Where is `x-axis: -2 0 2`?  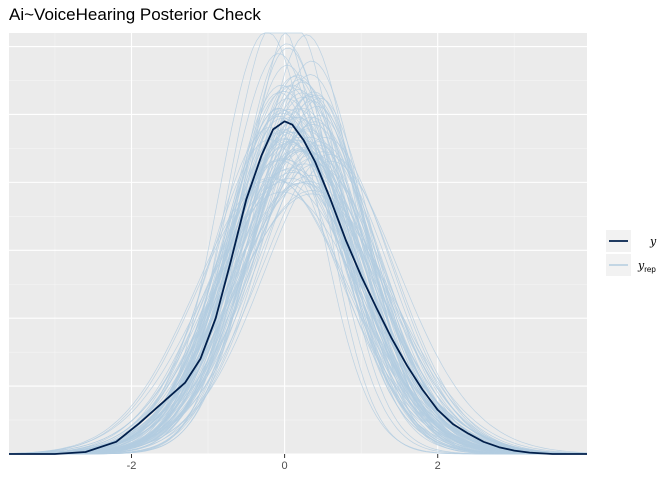 x-axis: -2 0 2 is located at coordinates (284, 463).